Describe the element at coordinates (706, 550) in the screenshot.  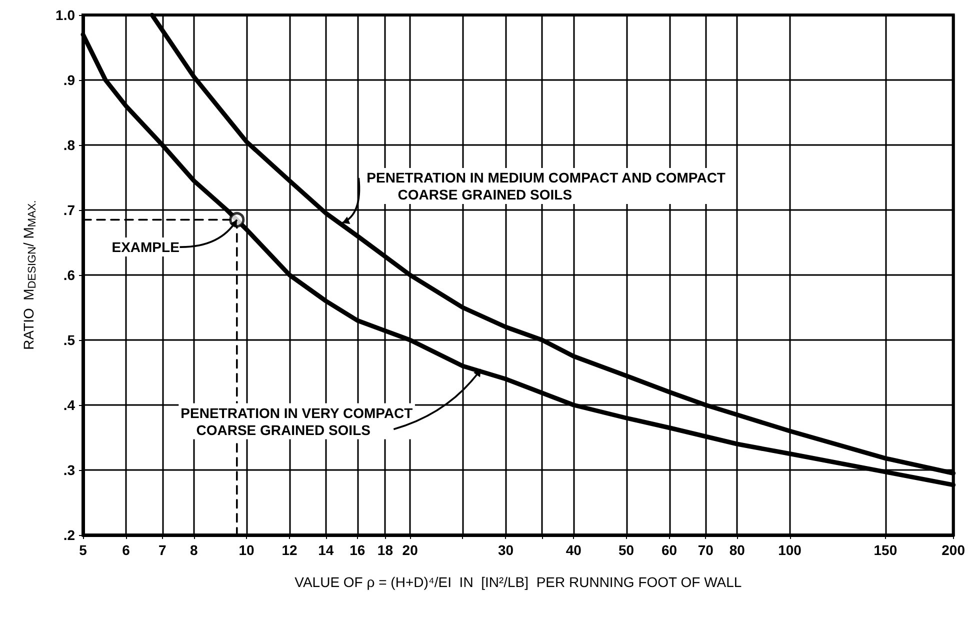
I see `x-tick-label: 70` at that location.